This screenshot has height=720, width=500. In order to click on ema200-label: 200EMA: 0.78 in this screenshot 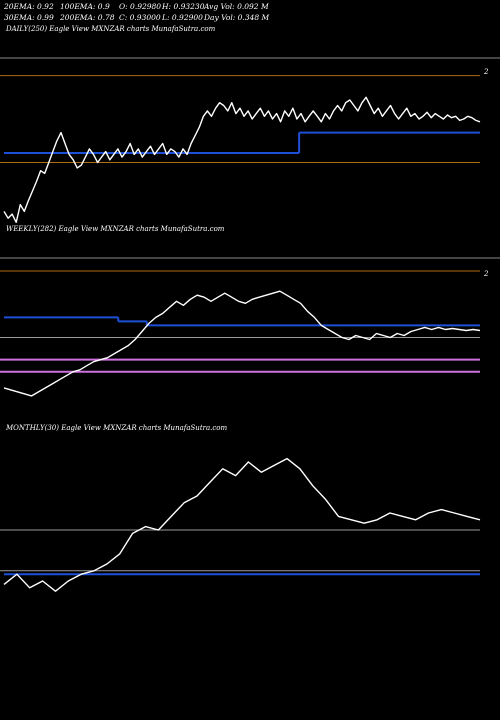, I will do `click(87, 17)`.